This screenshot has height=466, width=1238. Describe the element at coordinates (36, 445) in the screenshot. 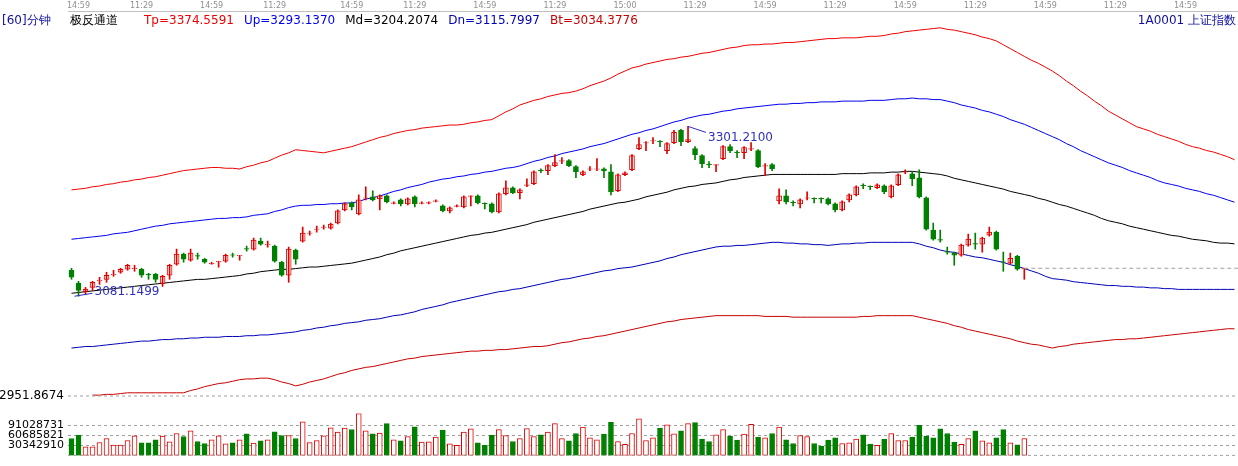

I see `y-tick-label: 30342910` at that location.